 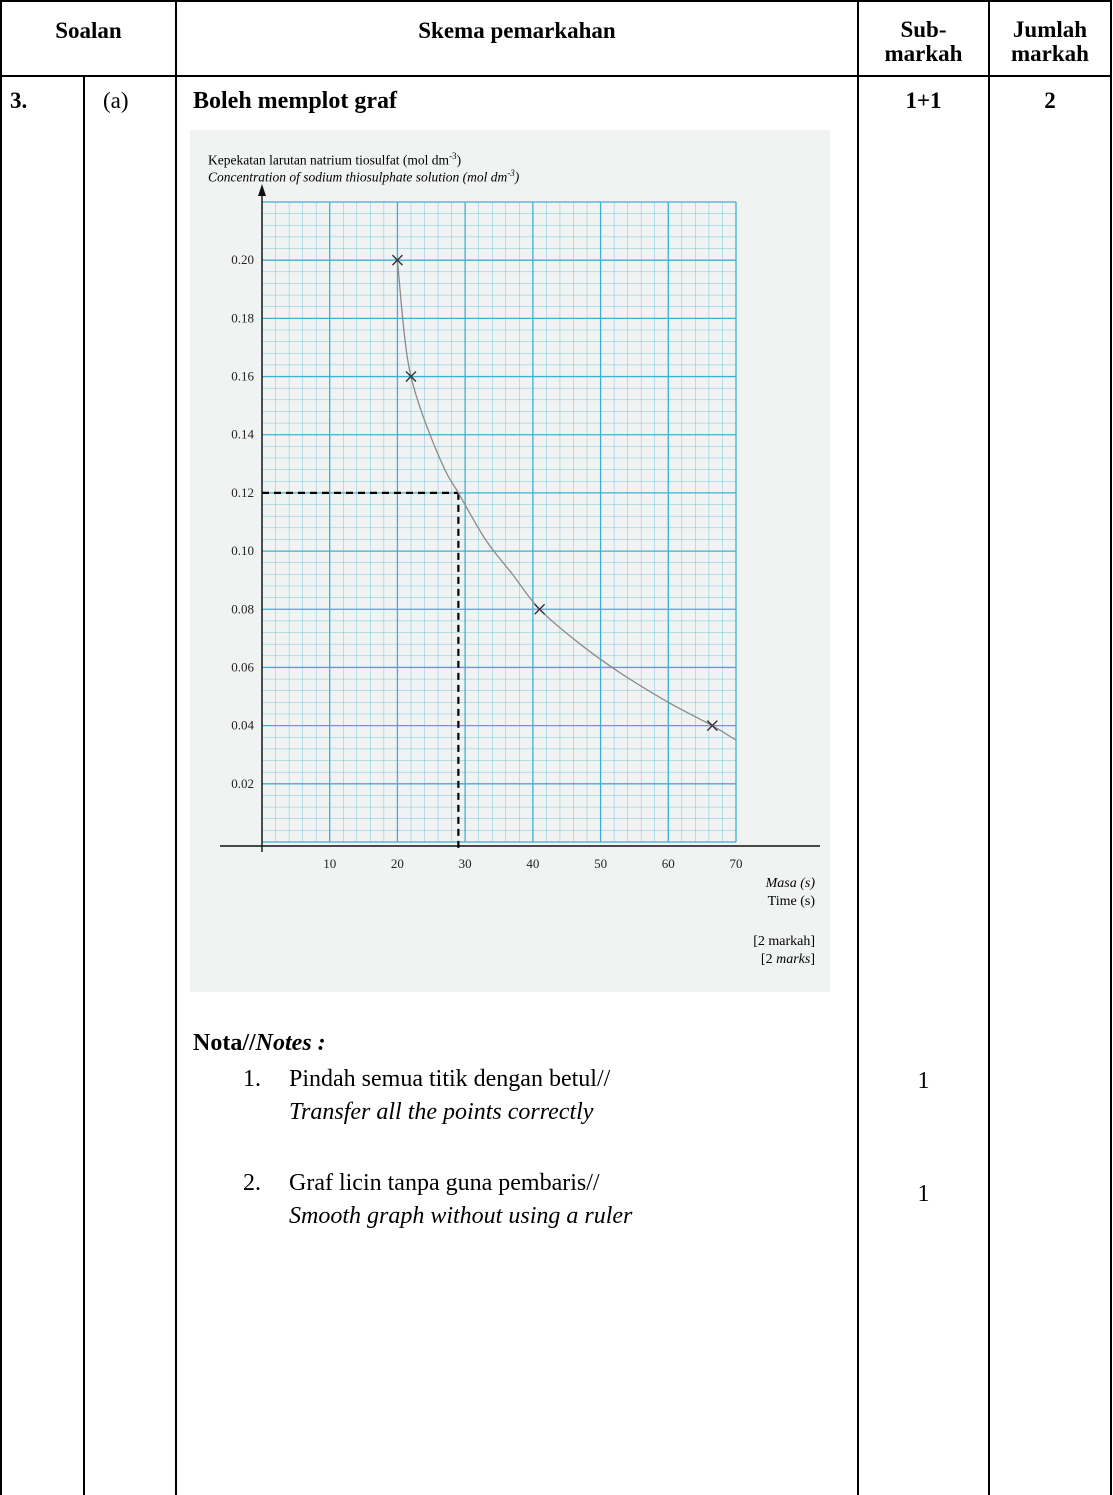 I want to click on graph-marks-en-suffix: ], so click(x=812, y=959).